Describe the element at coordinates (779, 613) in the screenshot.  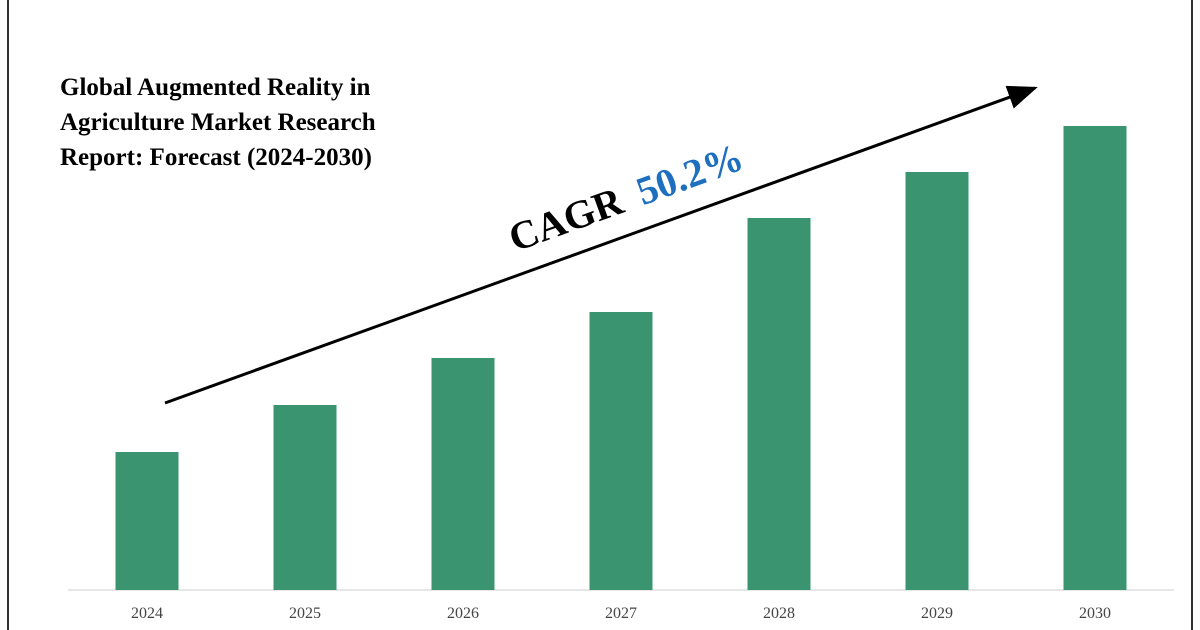
I see `x-tick-label: 2028` at that location.